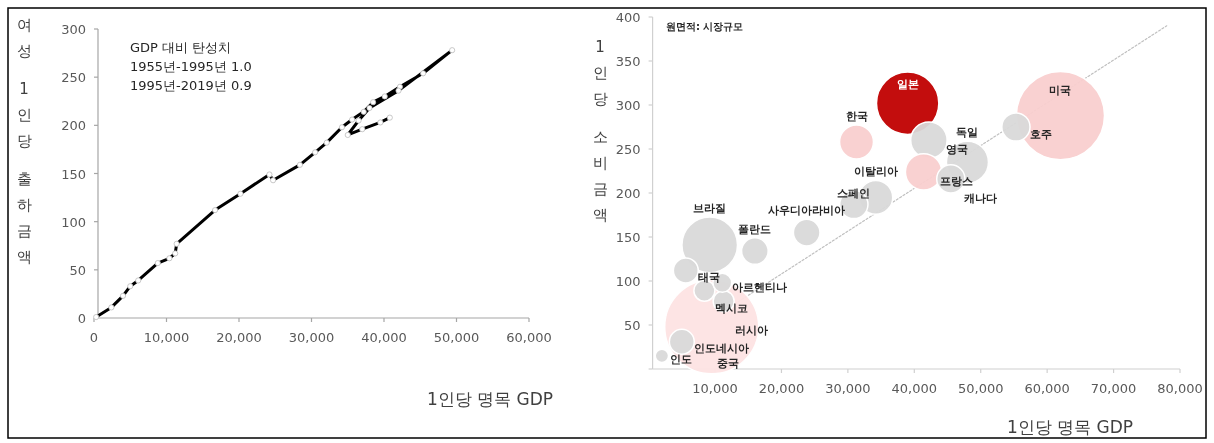 Image resolution: width=1214 pixels, height=443 pixels. What do you see at coordinates (854, 194) in the screenshot?
I see `annotation: 스페인` at bounding box center [854, 194].